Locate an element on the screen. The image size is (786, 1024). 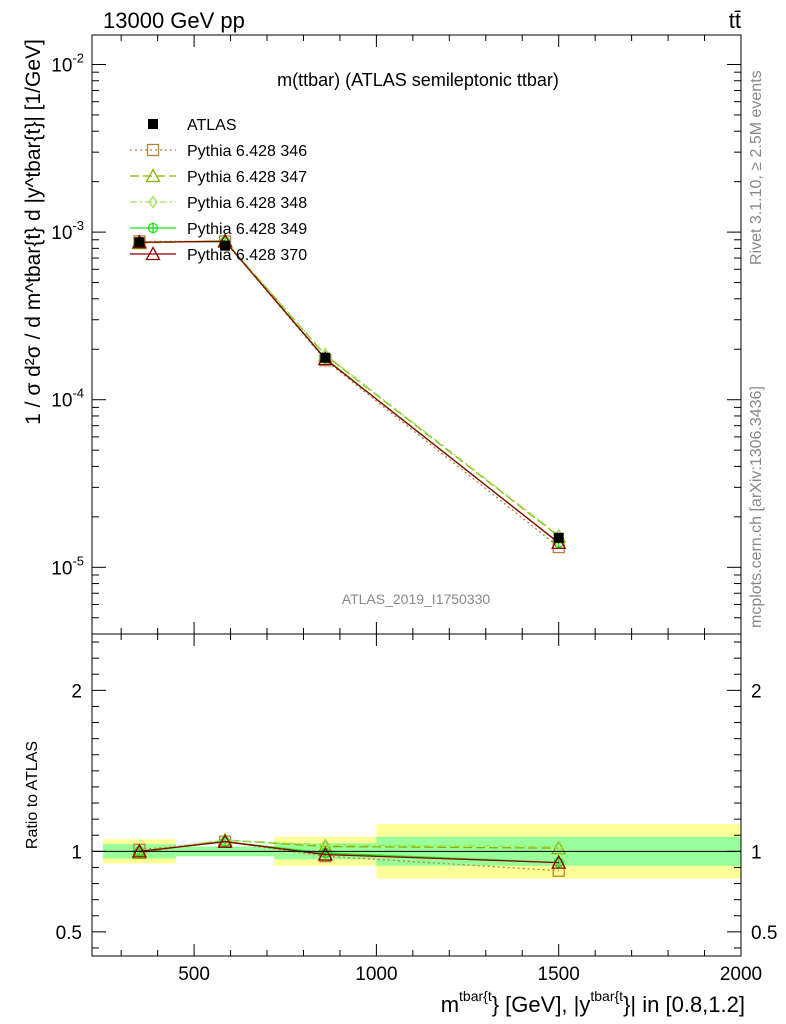
y-tick-label: 10⁻³ is located at coordinates (67, 231).